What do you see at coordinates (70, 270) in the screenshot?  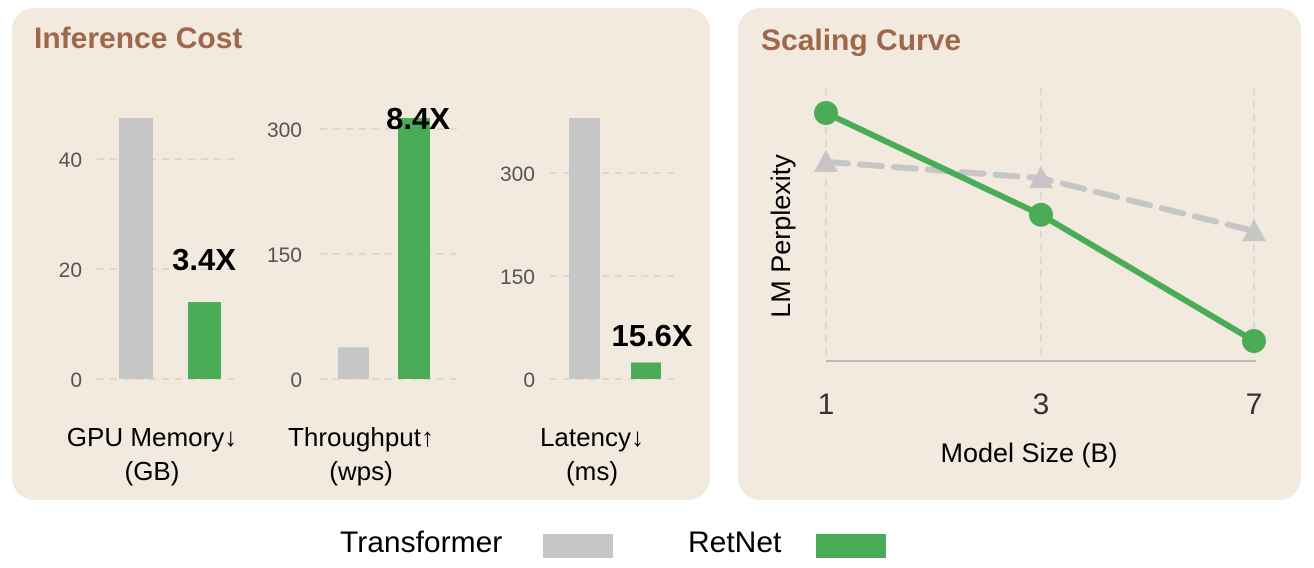 I see `y-tick-label: 20` at bounding box center [70, 270].